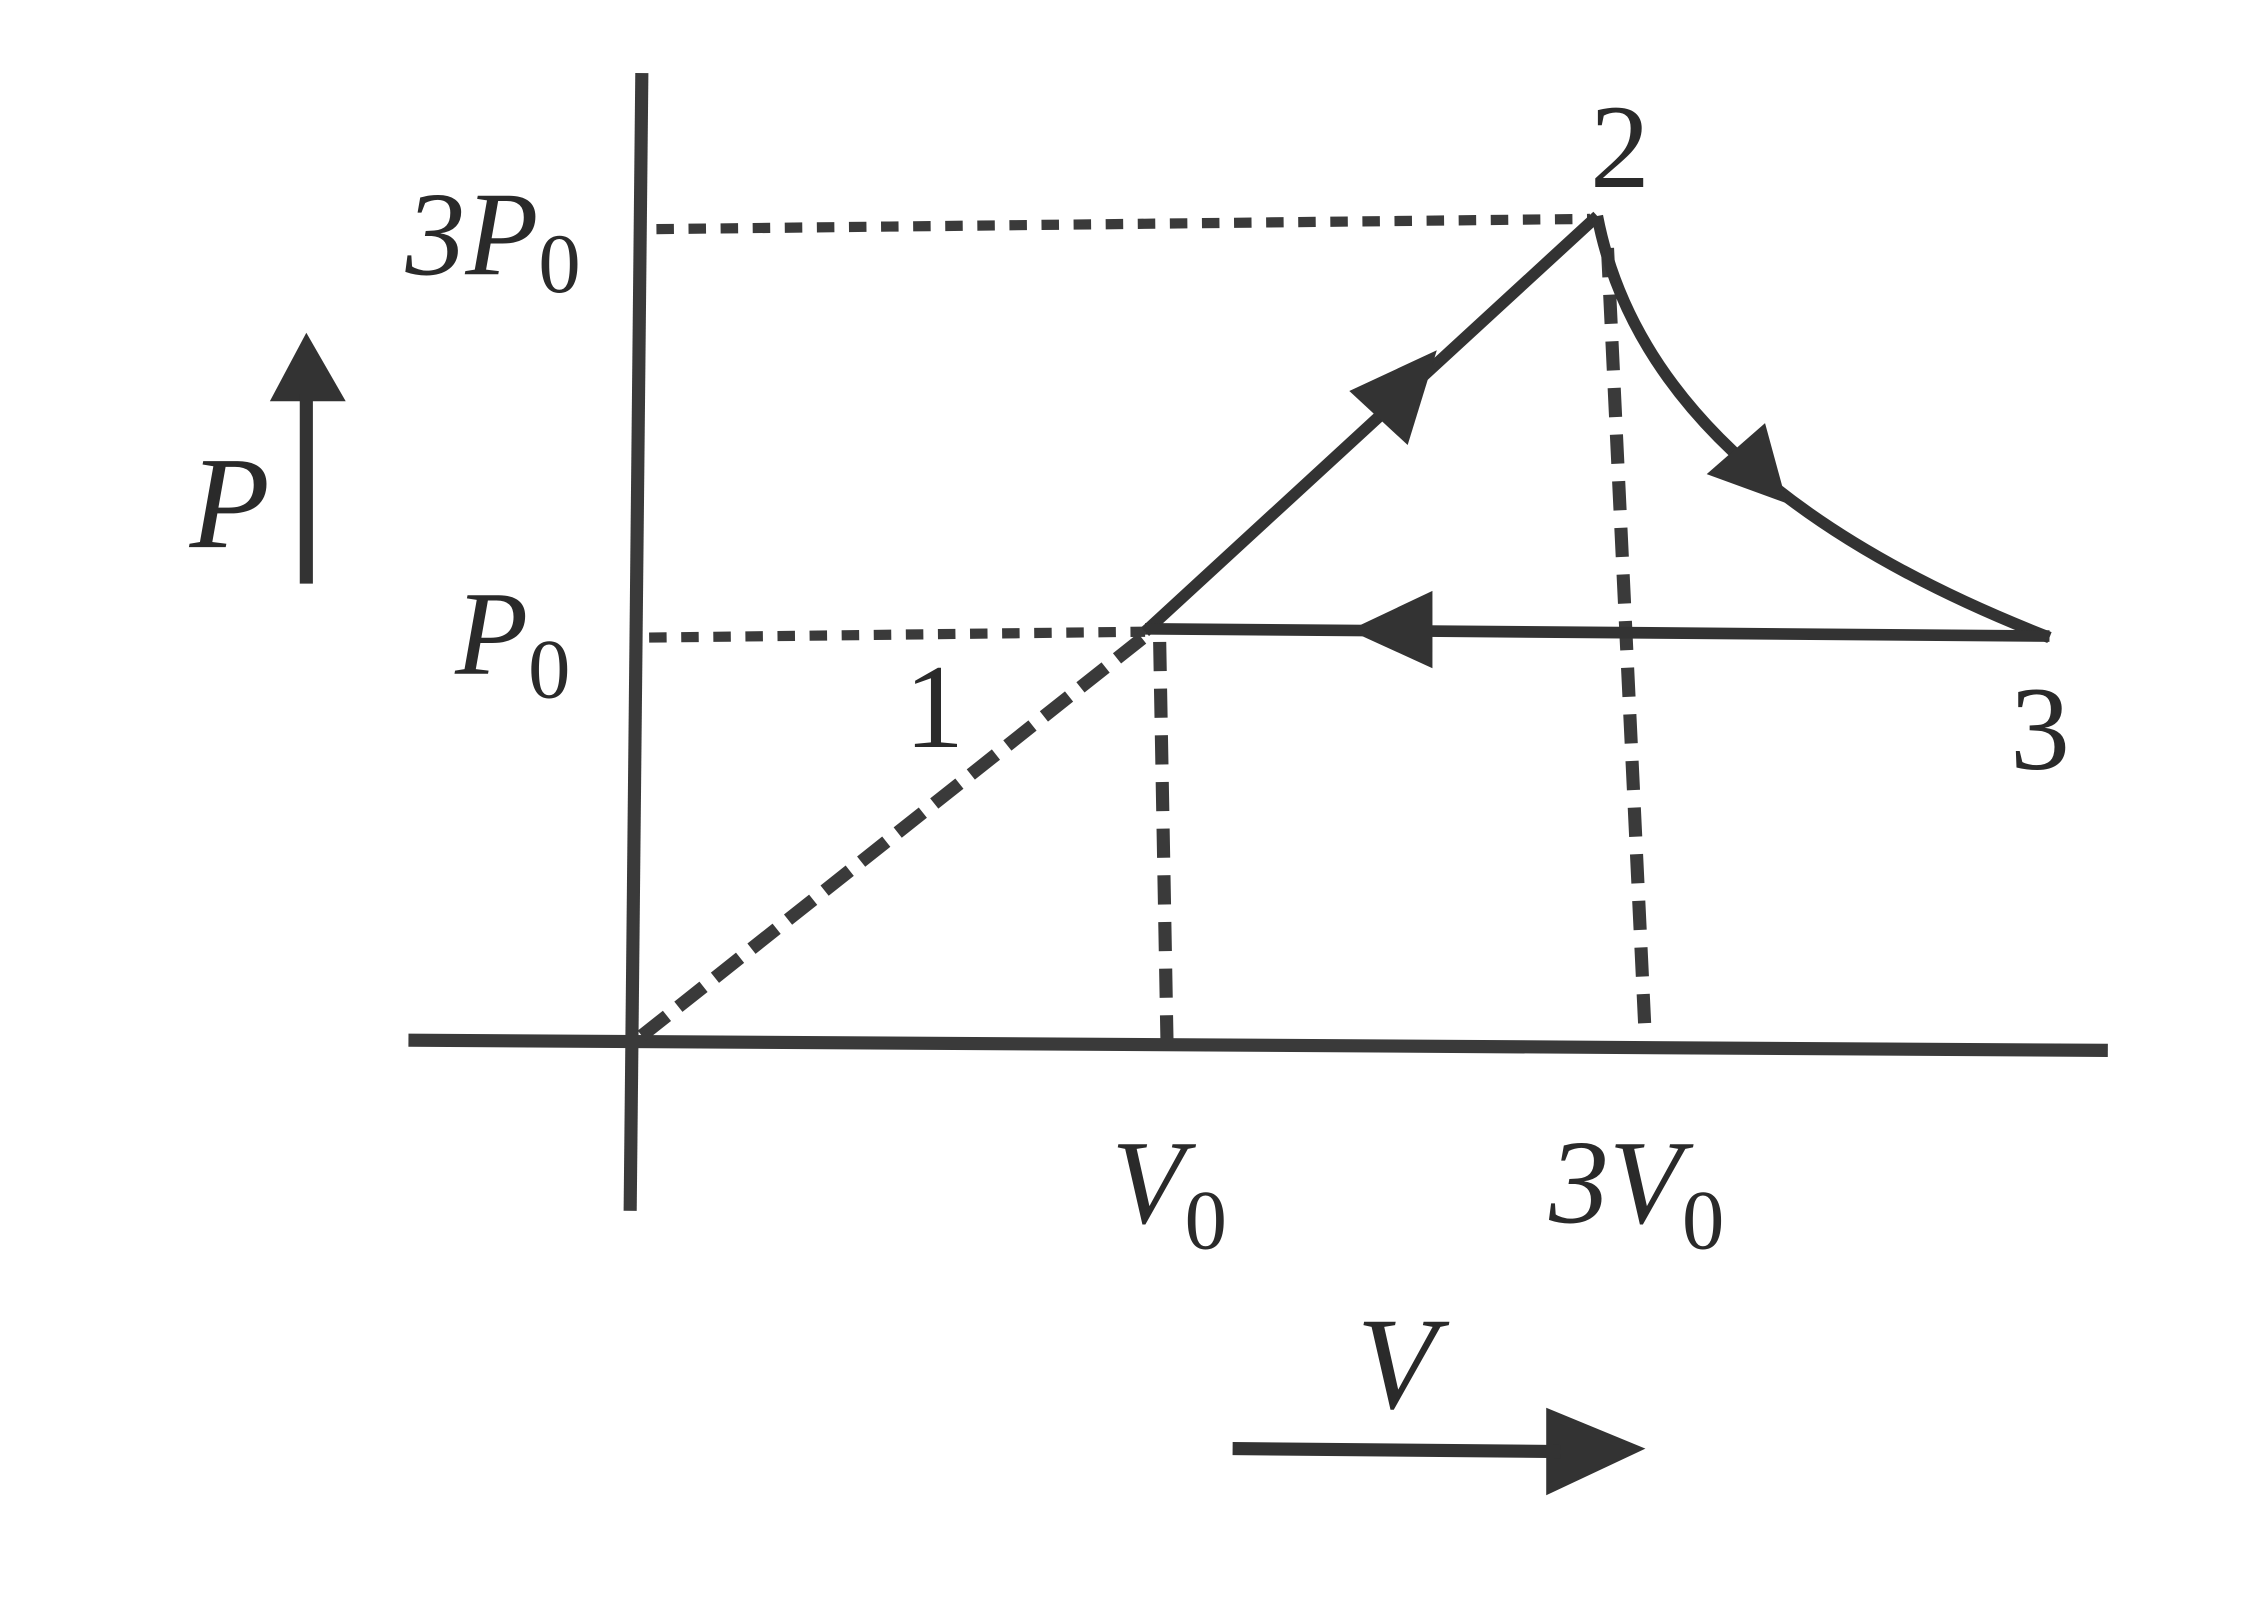 Image resolution: width=2261 pixels, height=1615 pixels. Describe the element at coordinates (549, 669) in the screenshot. I see `label-p0-sub: 0` at that location.